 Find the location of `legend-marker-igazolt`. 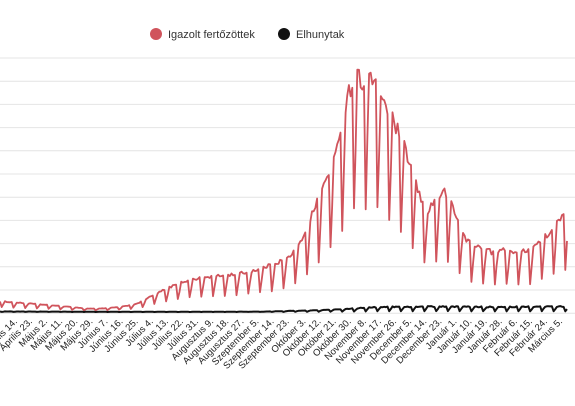

legend-marker-igazolt is located at coordinates (156, 34).